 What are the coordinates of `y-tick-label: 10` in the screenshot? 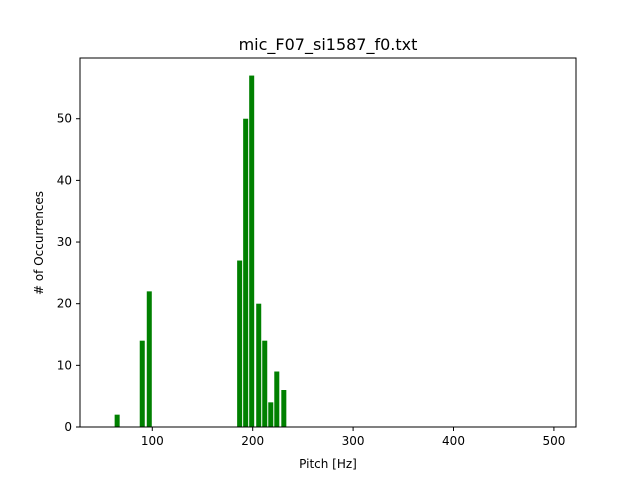 It's located at (64, 365).